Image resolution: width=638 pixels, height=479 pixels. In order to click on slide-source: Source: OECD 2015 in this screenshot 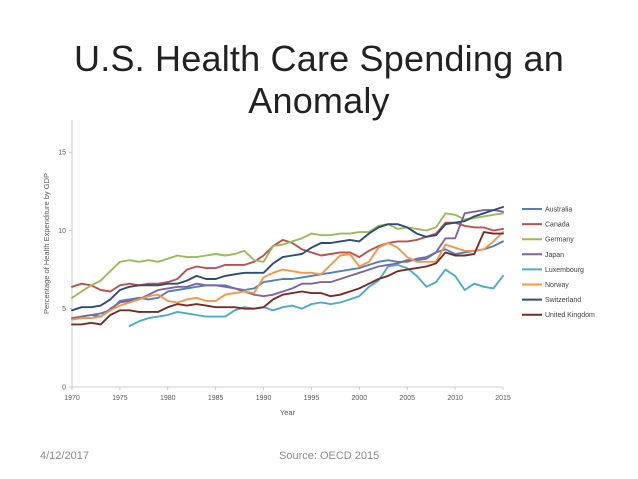, I will do `click(329, 456)`.